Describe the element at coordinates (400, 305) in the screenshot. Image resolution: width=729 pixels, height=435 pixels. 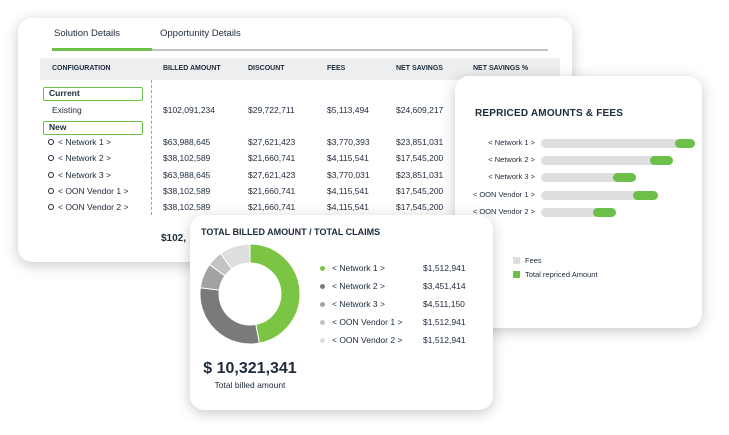
I see `donut-legend-item: < Network 3 > $4,511,150` at that location.